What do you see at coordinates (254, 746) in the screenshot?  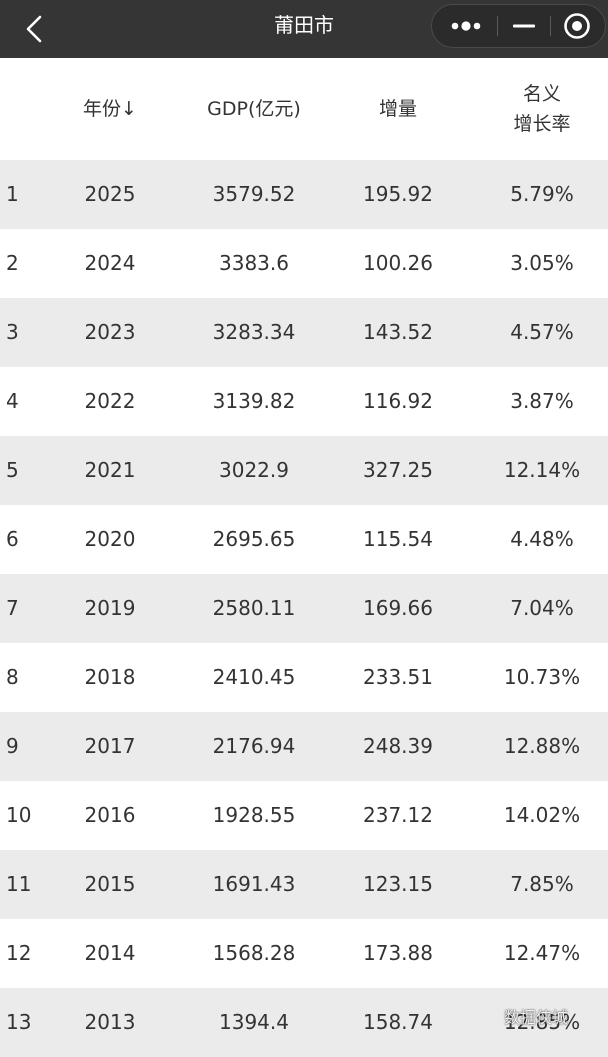 I see `row-gdp: 2176.94` at bounding box center [254, 746].